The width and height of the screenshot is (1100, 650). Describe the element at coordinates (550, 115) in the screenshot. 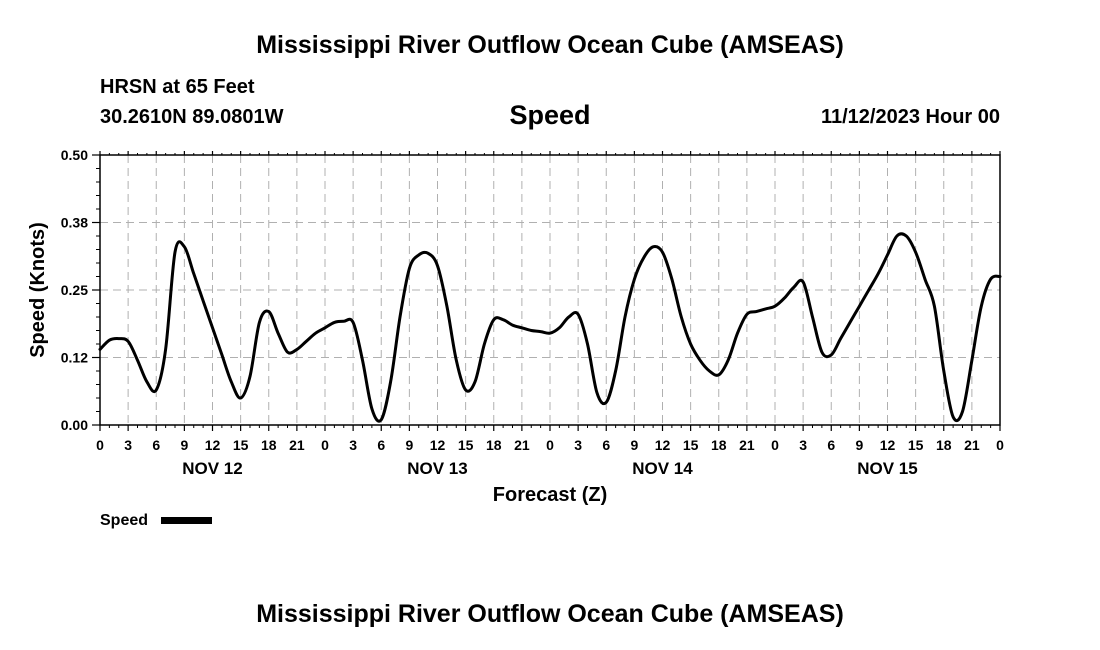

I see `variable-title: Speed` at that location.